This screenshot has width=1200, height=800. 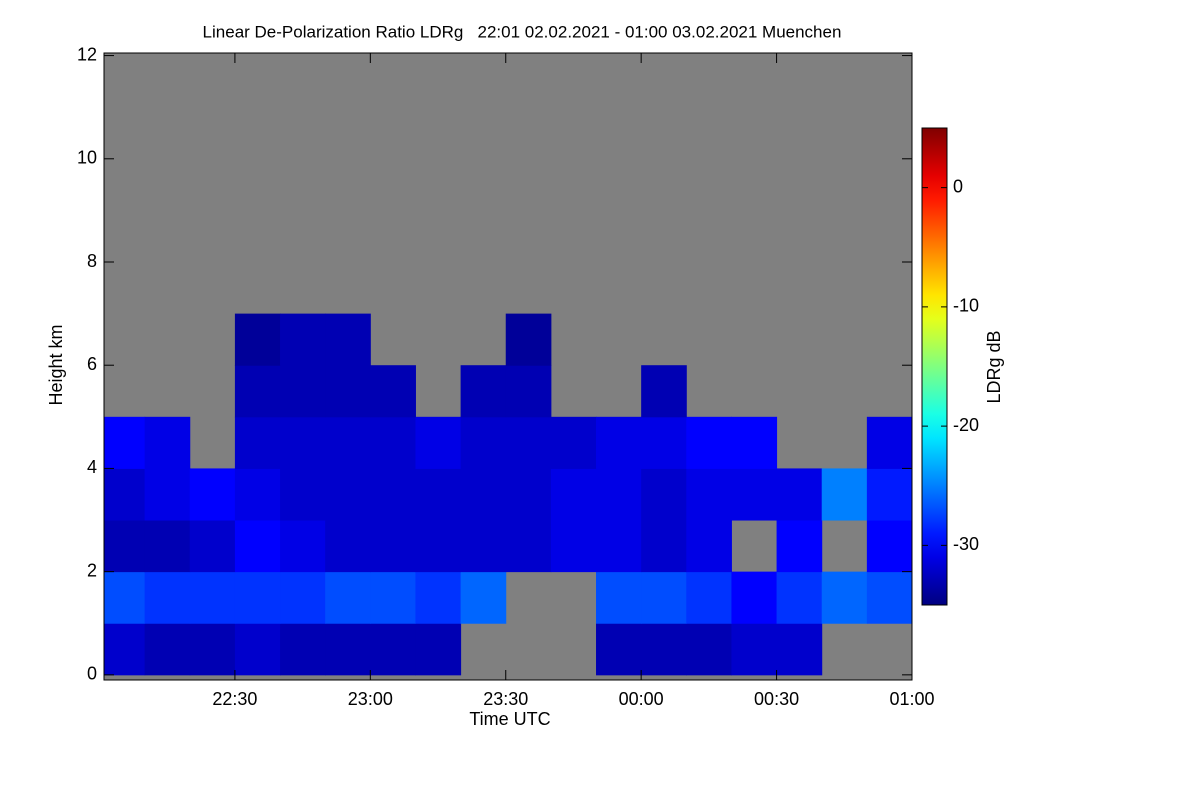 I want to click on x-tick-label: 01:00, so click(x=911, y=699).